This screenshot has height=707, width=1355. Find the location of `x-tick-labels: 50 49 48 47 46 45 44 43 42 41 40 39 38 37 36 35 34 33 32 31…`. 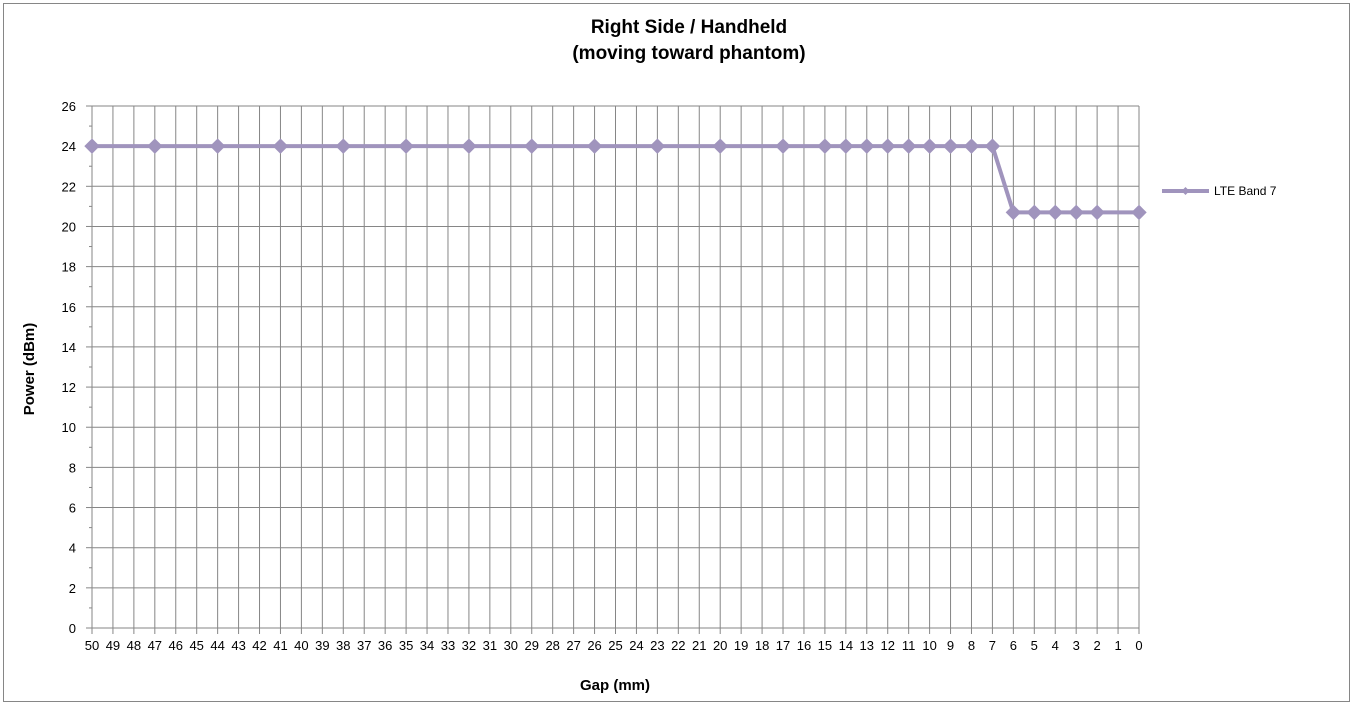

x-tick-labels: 50 49 48 47 46 45 44 43 42 41 40 39 38 37 36 35 34 33 32 31… is located at coordinates (614, 645).